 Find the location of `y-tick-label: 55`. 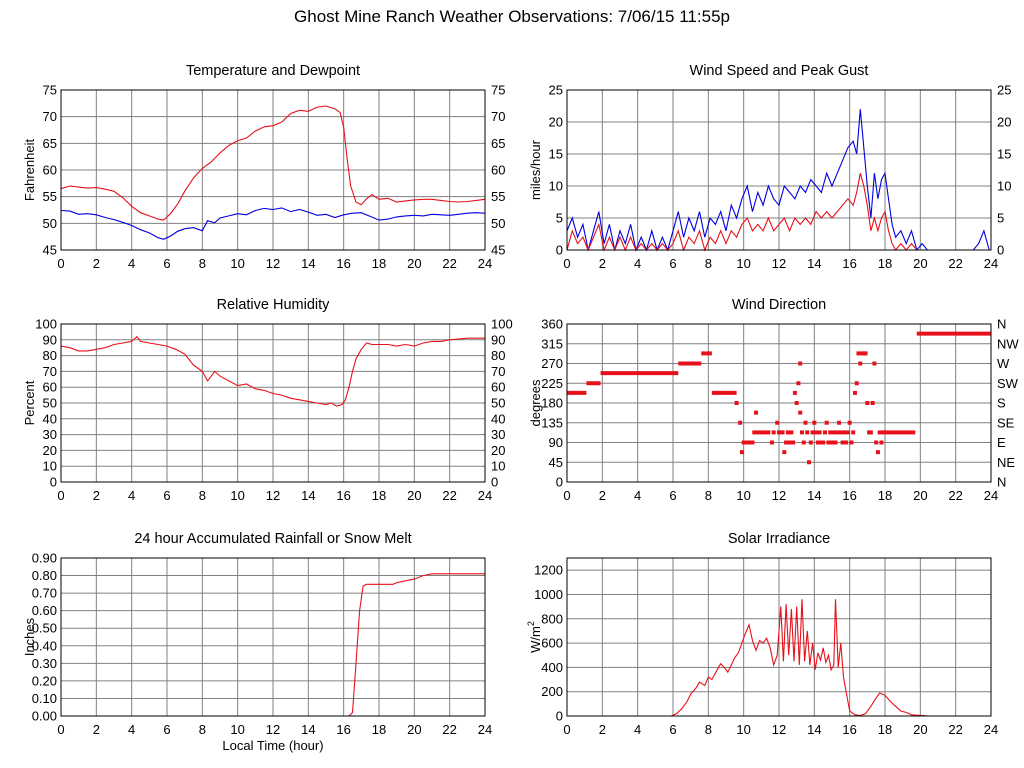

y-tick-label: 55 is located at coordinates (50, 196).